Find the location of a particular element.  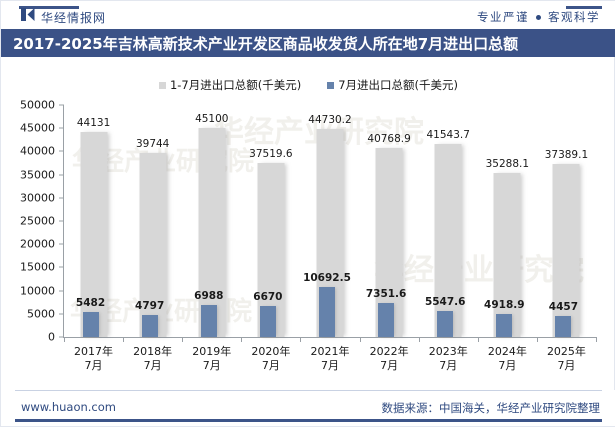

y-tick-label: 0 is located at coordinates (51, 337).